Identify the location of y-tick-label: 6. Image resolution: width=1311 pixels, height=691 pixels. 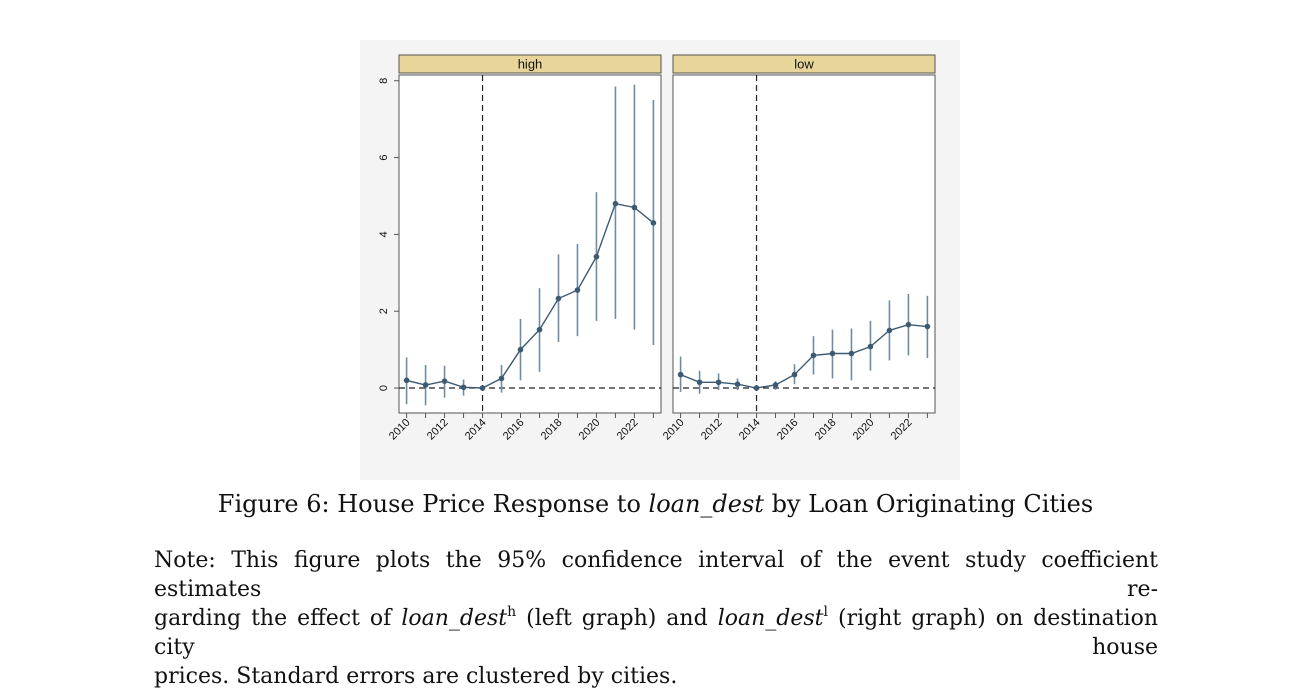
(384, 158).